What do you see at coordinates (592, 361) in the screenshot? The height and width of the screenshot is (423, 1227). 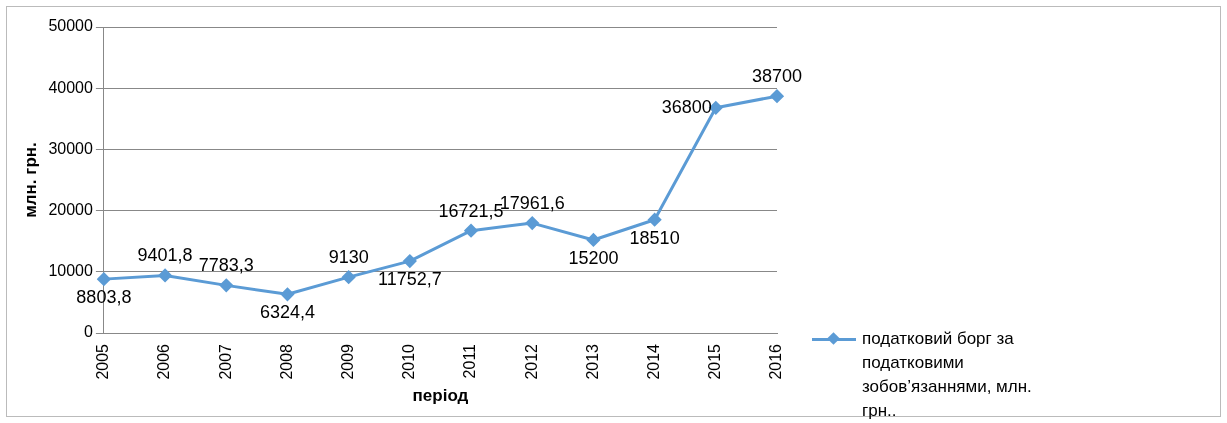 I see `x-tick-label: 2013` at bounding box center [592, 361].